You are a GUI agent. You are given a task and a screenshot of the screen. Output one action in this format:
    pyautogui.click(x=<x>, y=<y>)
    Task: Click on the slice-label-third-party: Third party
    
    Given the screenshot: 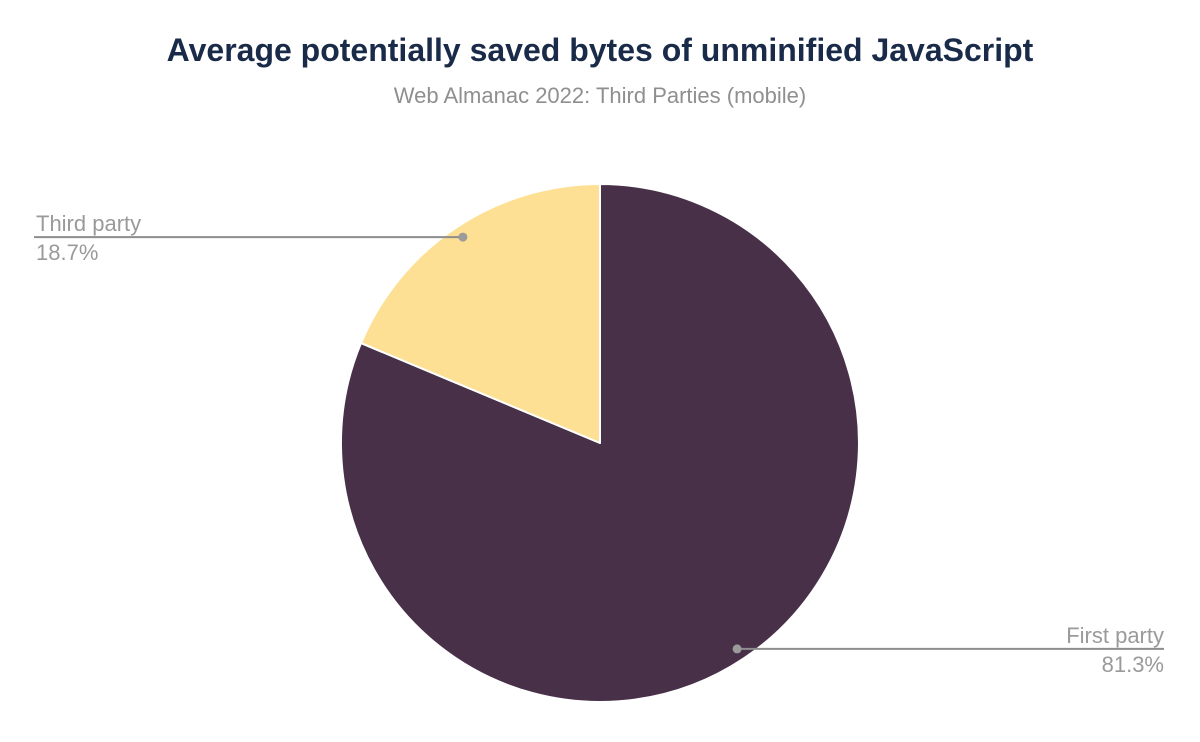 What is the action you would take?
    pyautogui.click(x=88, y=223)
    